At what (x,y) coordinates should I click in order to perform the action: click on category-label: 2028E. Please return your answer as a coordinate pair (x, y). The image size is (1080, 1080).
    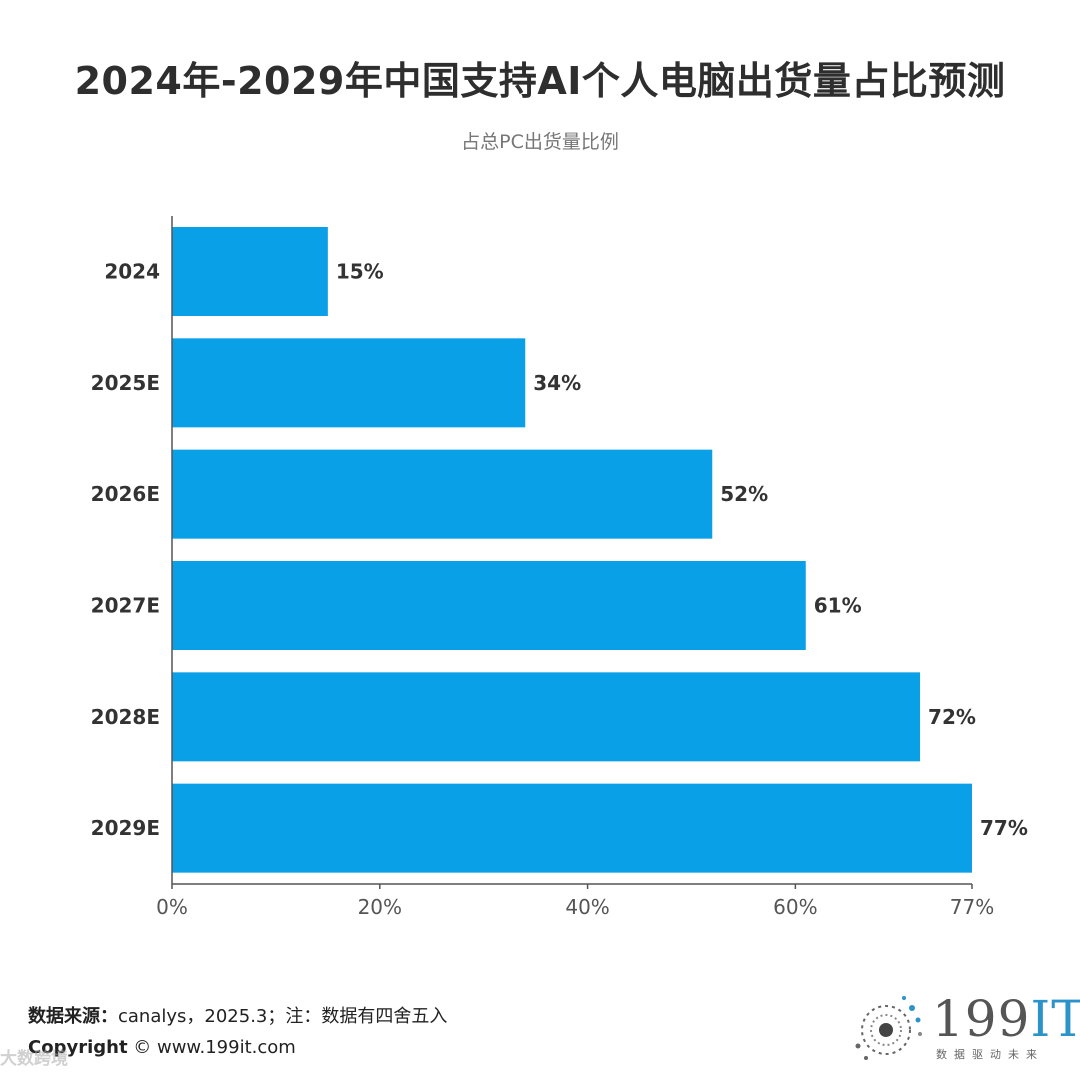
    Looking at the image, I should click on (125, 717).